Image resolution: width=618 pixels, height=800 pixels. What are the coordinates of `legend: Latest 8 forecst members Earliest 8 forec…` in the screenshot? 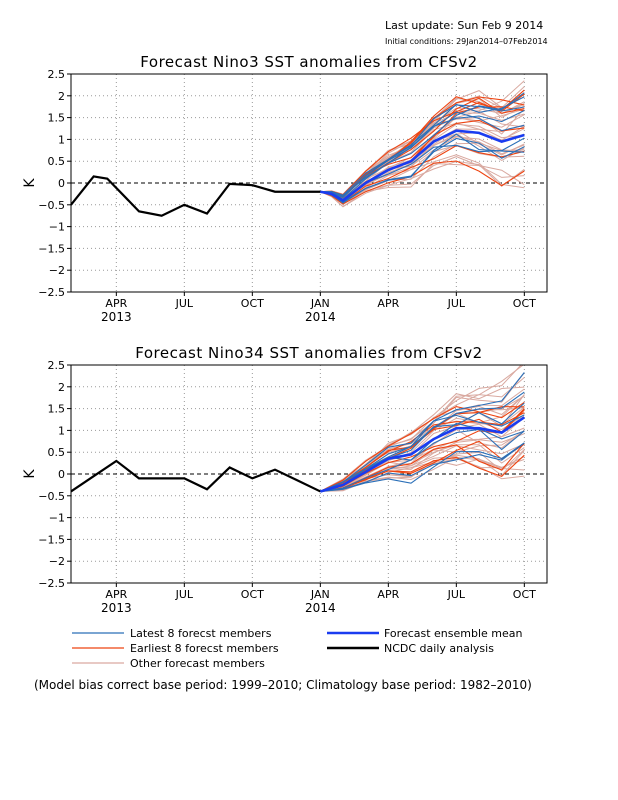 It's located at (297, 648).